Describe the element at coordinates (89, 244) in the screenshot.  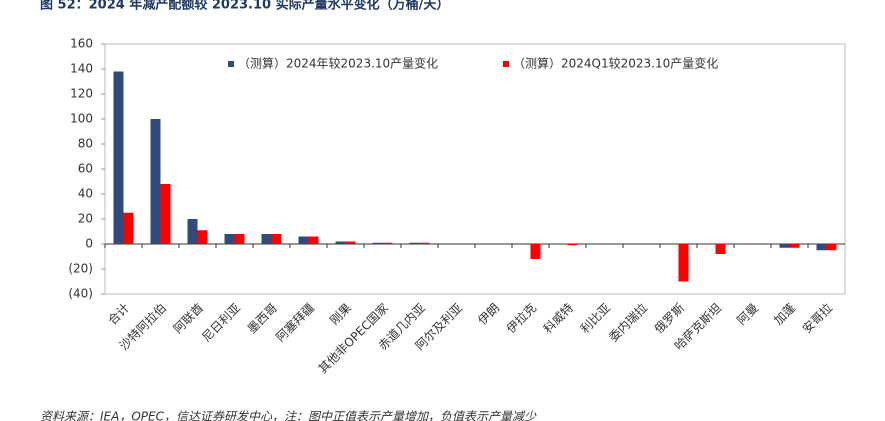
I see `y-tick-label: 0` at that location.